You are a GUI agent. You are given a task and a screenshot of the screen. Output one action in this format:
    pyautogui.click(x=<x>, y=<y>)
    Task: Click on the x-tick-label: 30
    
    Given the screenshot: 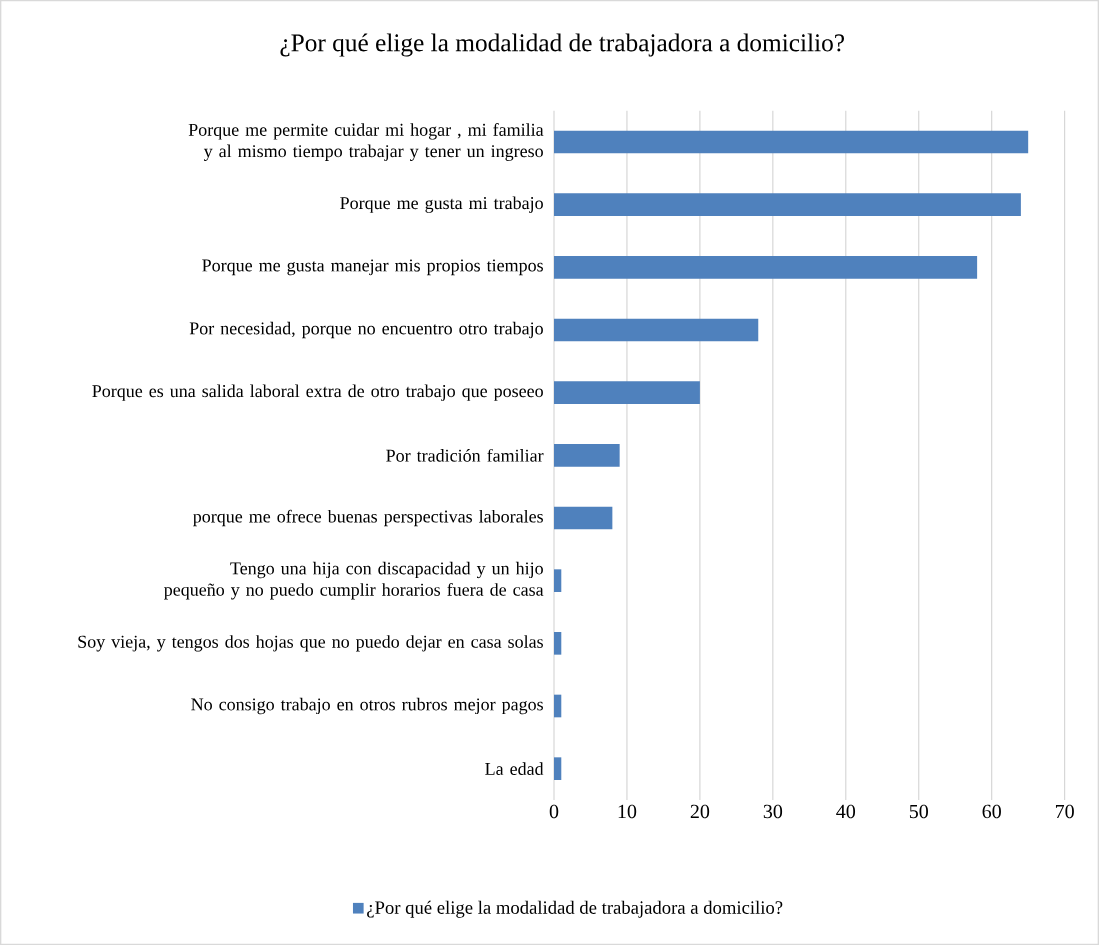 What is the action you would take?
    pyautogui.click(x=773, y=811)
    